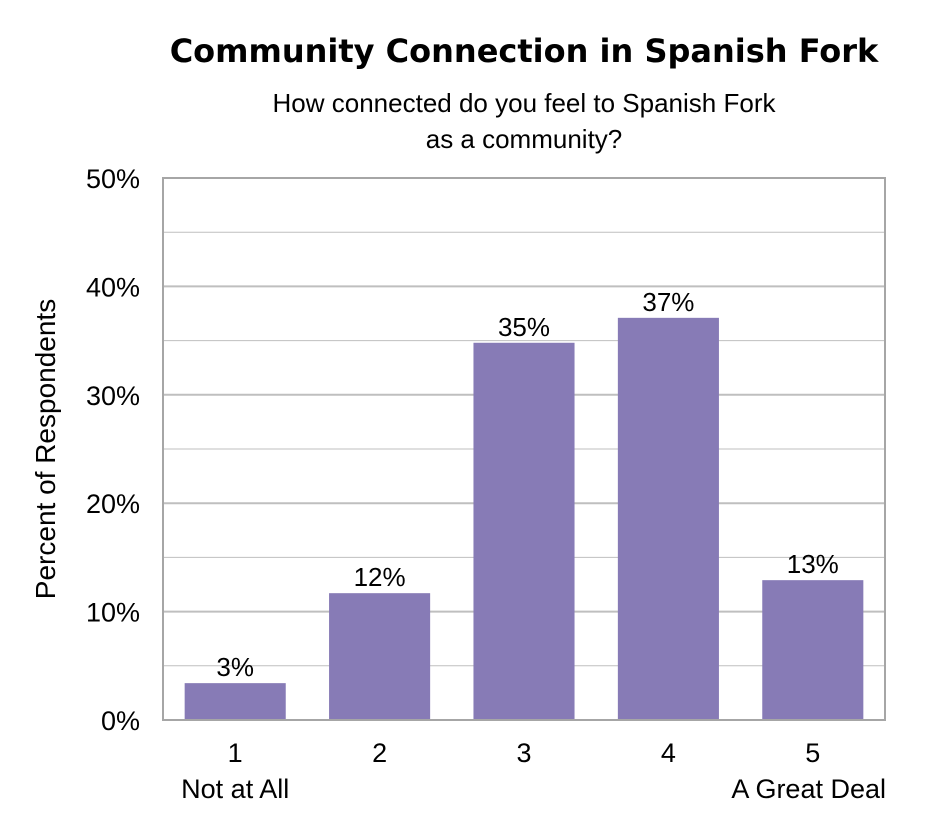 The image size is (945, 840). Describe the element at coordinates (524, 139) in the screenshot. I see `chart-subtitle-line-2: as a community?` at that location.